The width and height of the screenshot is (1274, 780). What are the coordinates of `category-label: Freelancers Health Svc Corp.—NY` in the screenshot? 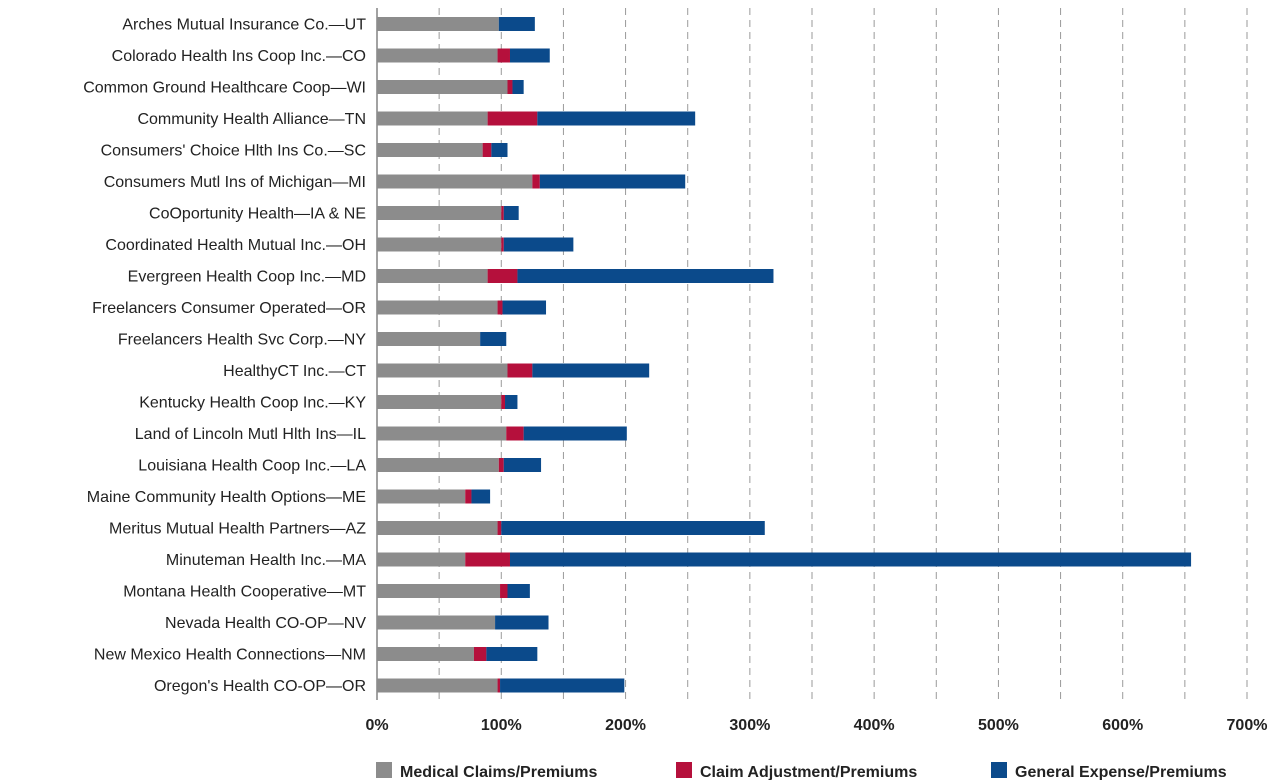 It's located at (242, 340).